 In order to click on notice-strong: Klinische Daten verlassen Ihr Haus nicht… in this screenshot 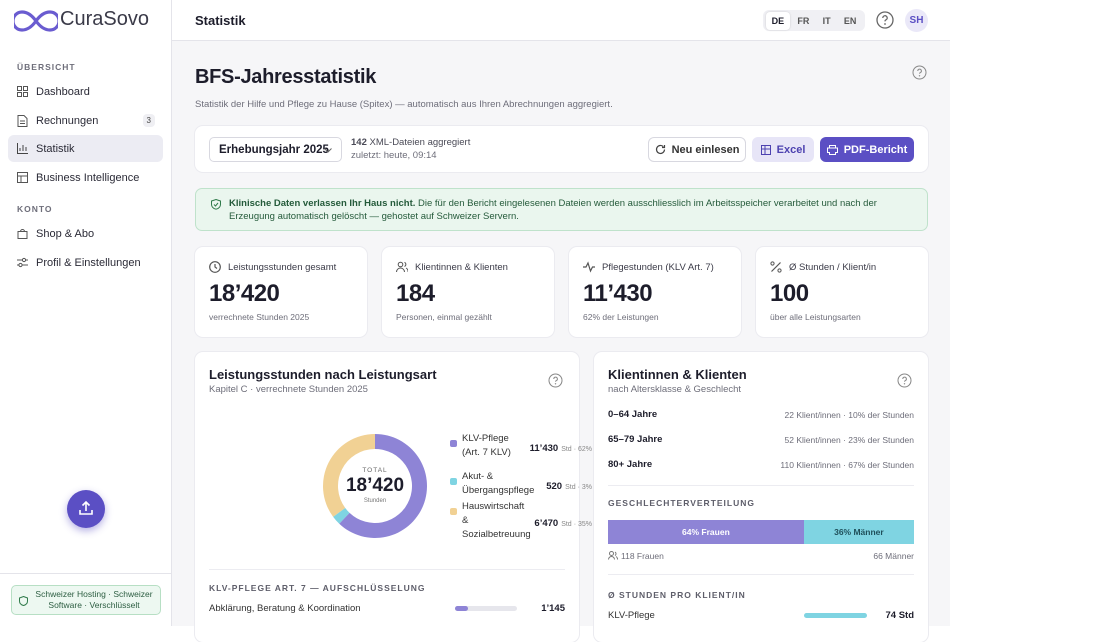, I will do `click(322, 203)`.